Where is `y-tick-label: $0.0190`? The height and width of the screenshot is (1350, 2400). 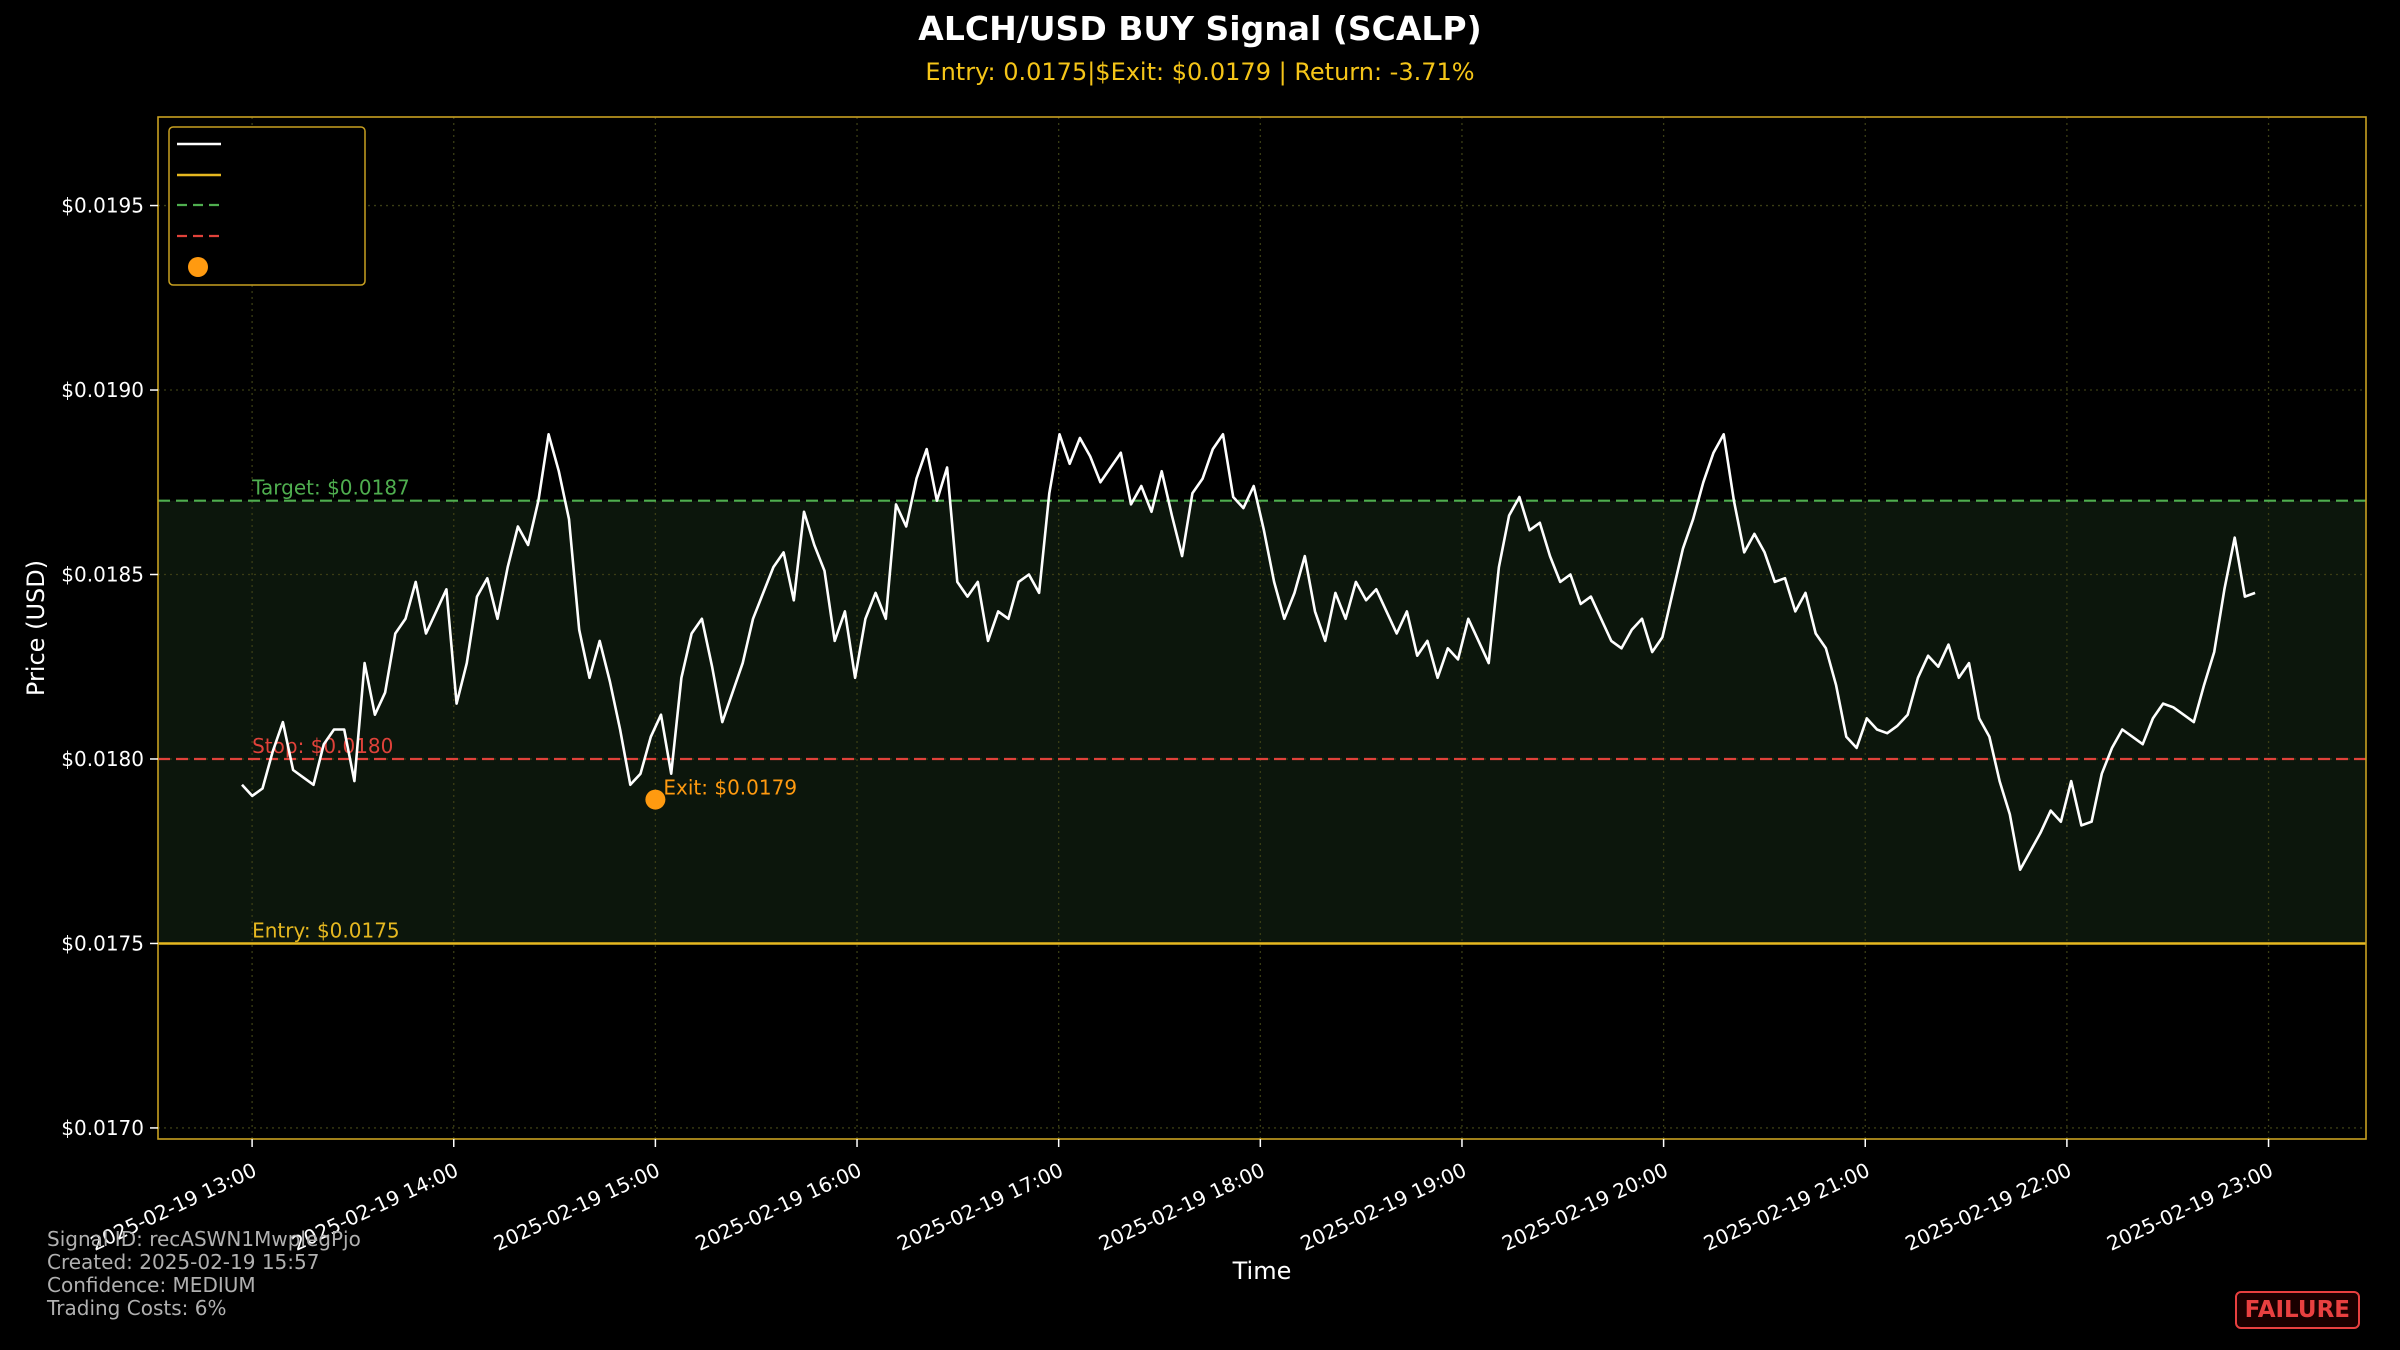 y-tick-label: $0.0190 is located at coordinates (102, 390).